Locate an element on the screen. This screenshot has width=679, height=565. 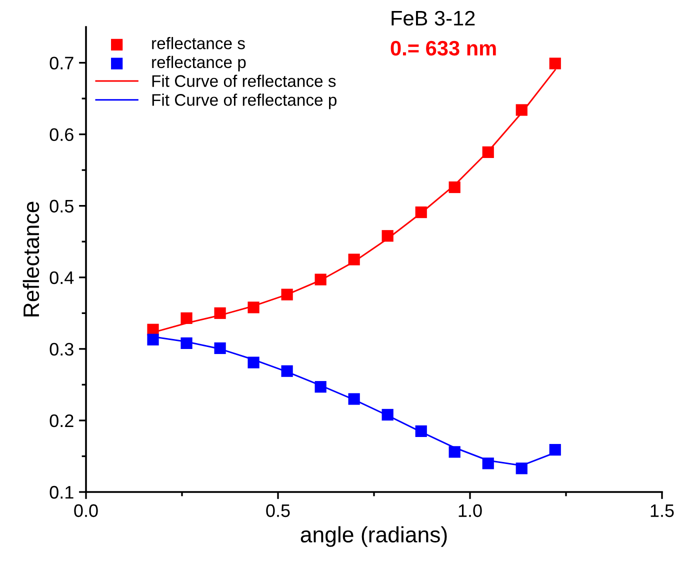
x-tick-label: 1.5 is located at coordinates (662, 511).